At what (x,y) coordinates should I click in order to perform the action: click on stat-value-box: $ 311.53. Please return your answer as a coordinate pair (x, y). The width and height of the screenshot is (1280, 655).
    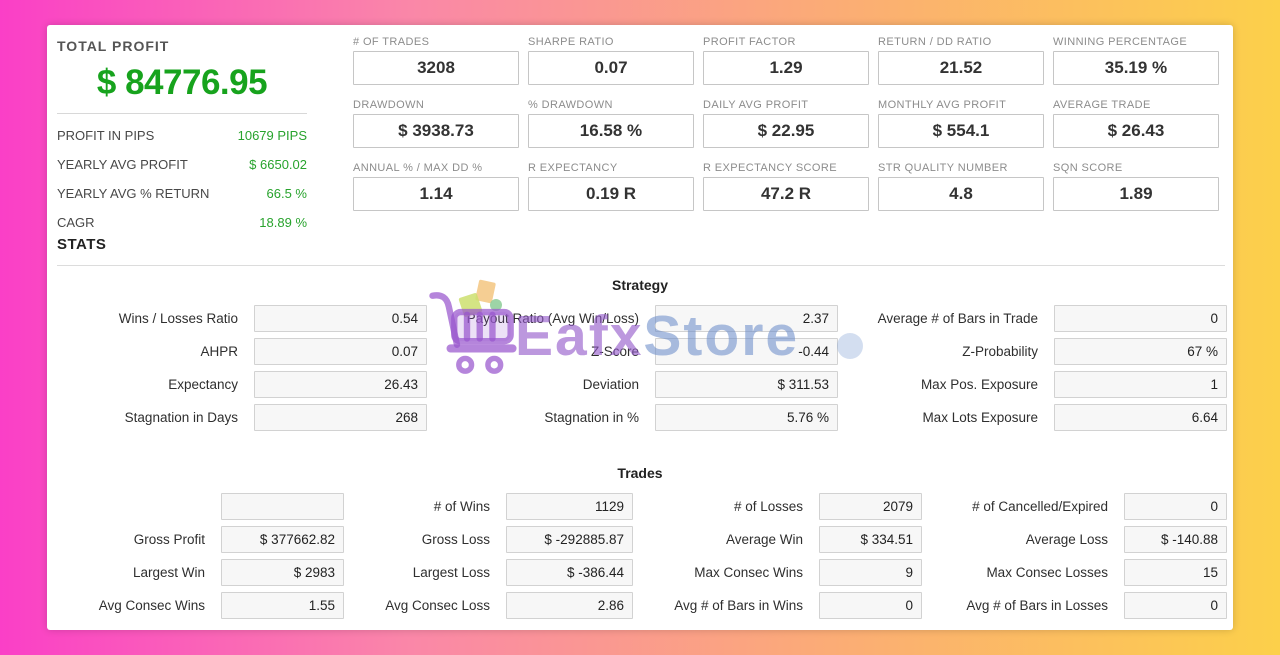
    Looking at the image, I should click on (746, 384).